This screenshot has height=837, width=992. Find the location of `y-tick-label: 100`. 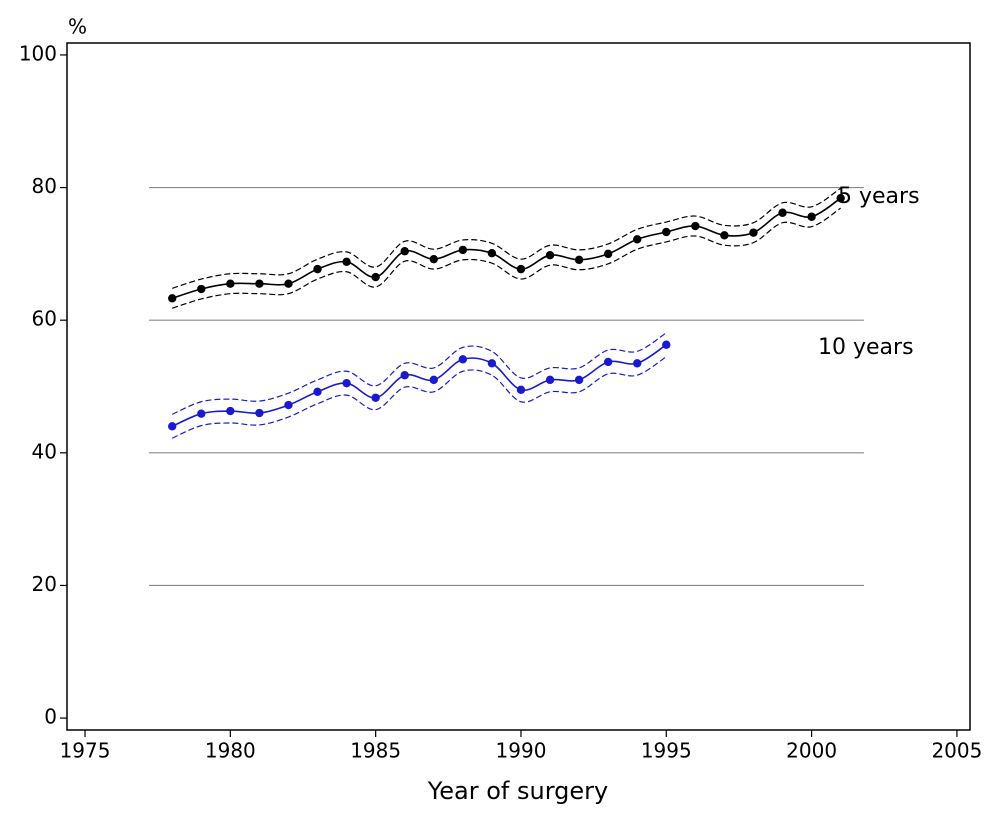

y-tick-label: 100 is located at coordinates (38, 53).